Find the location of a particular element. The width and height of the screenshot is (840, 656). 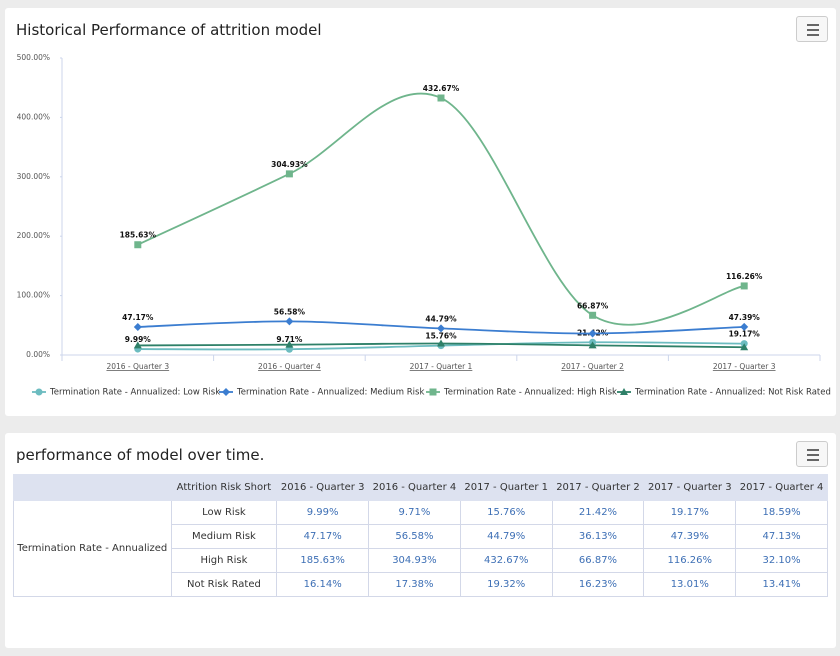

data-label: 44.79% is located at coordinates (441, 318).